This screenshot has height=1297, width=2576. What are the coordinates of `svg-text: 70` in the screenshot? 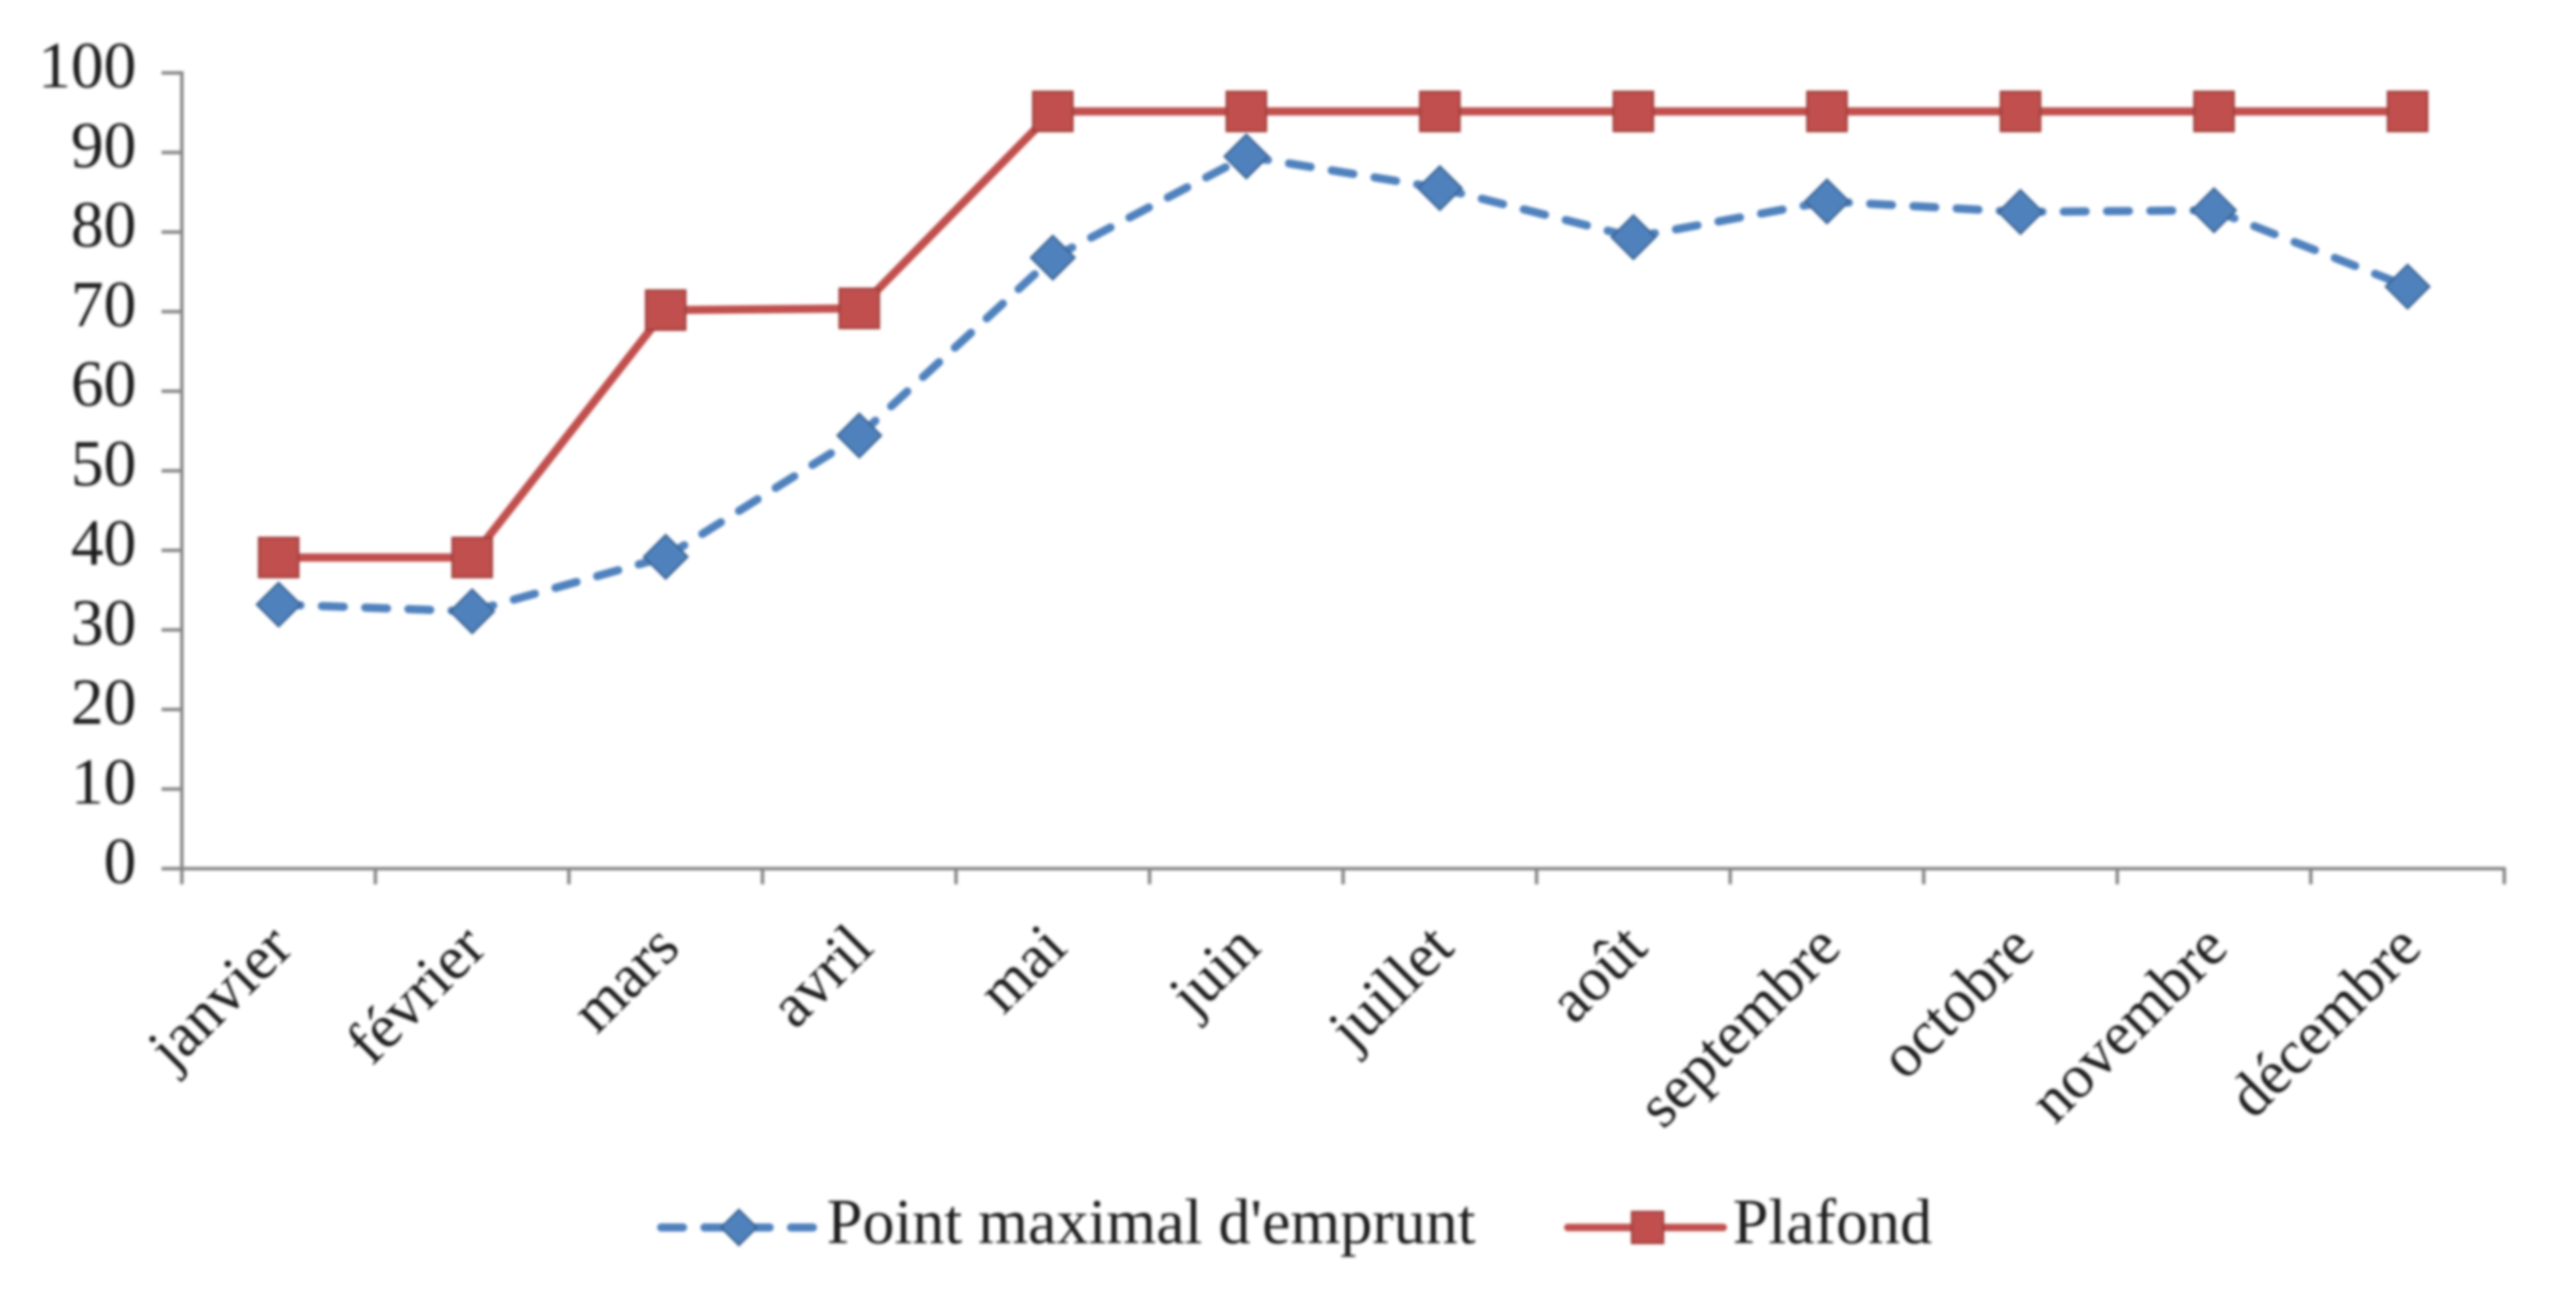 It's located at (103, 303).